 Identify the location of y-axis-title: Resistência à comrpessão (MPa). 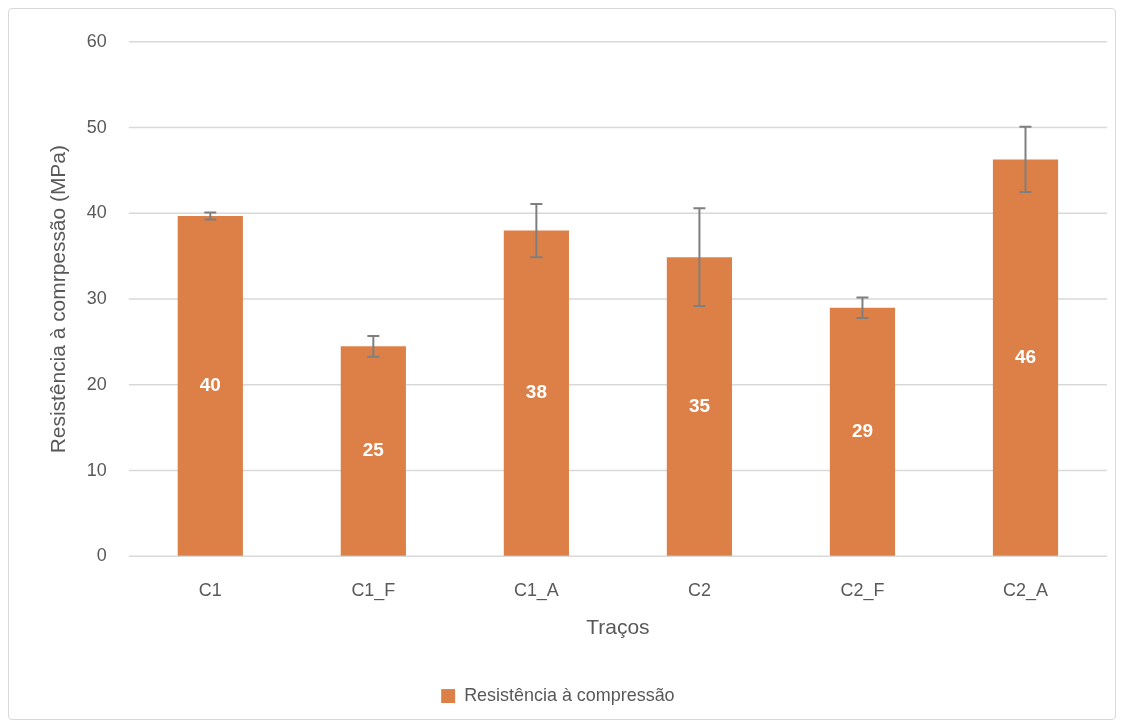
(58, 299).